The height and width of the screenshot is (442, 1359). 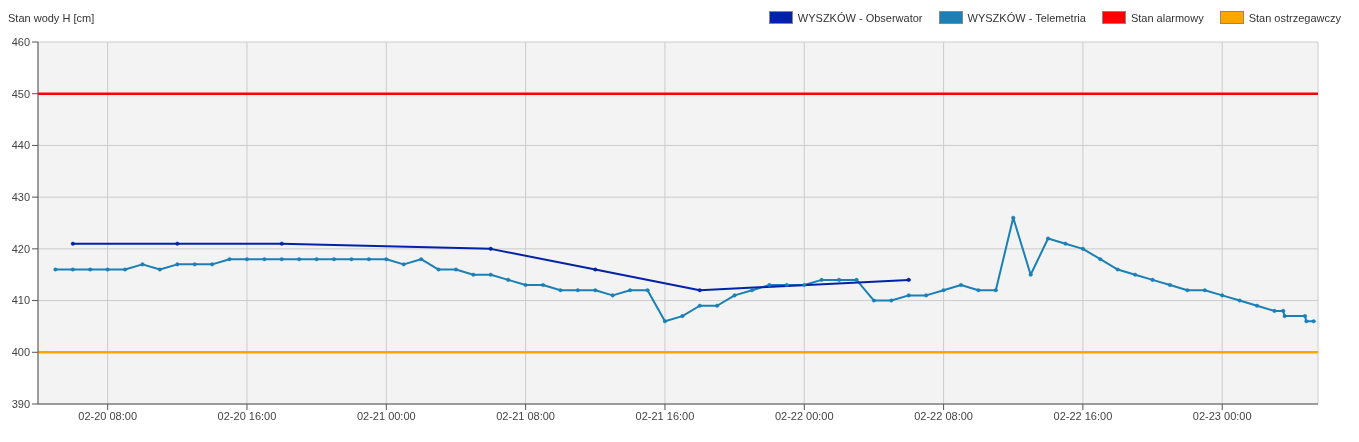 What do you see at coordinates (247, 415) in the screenshot?
I see `x-tick-label: 02-20 16:00` at bounding box center [247, 415].